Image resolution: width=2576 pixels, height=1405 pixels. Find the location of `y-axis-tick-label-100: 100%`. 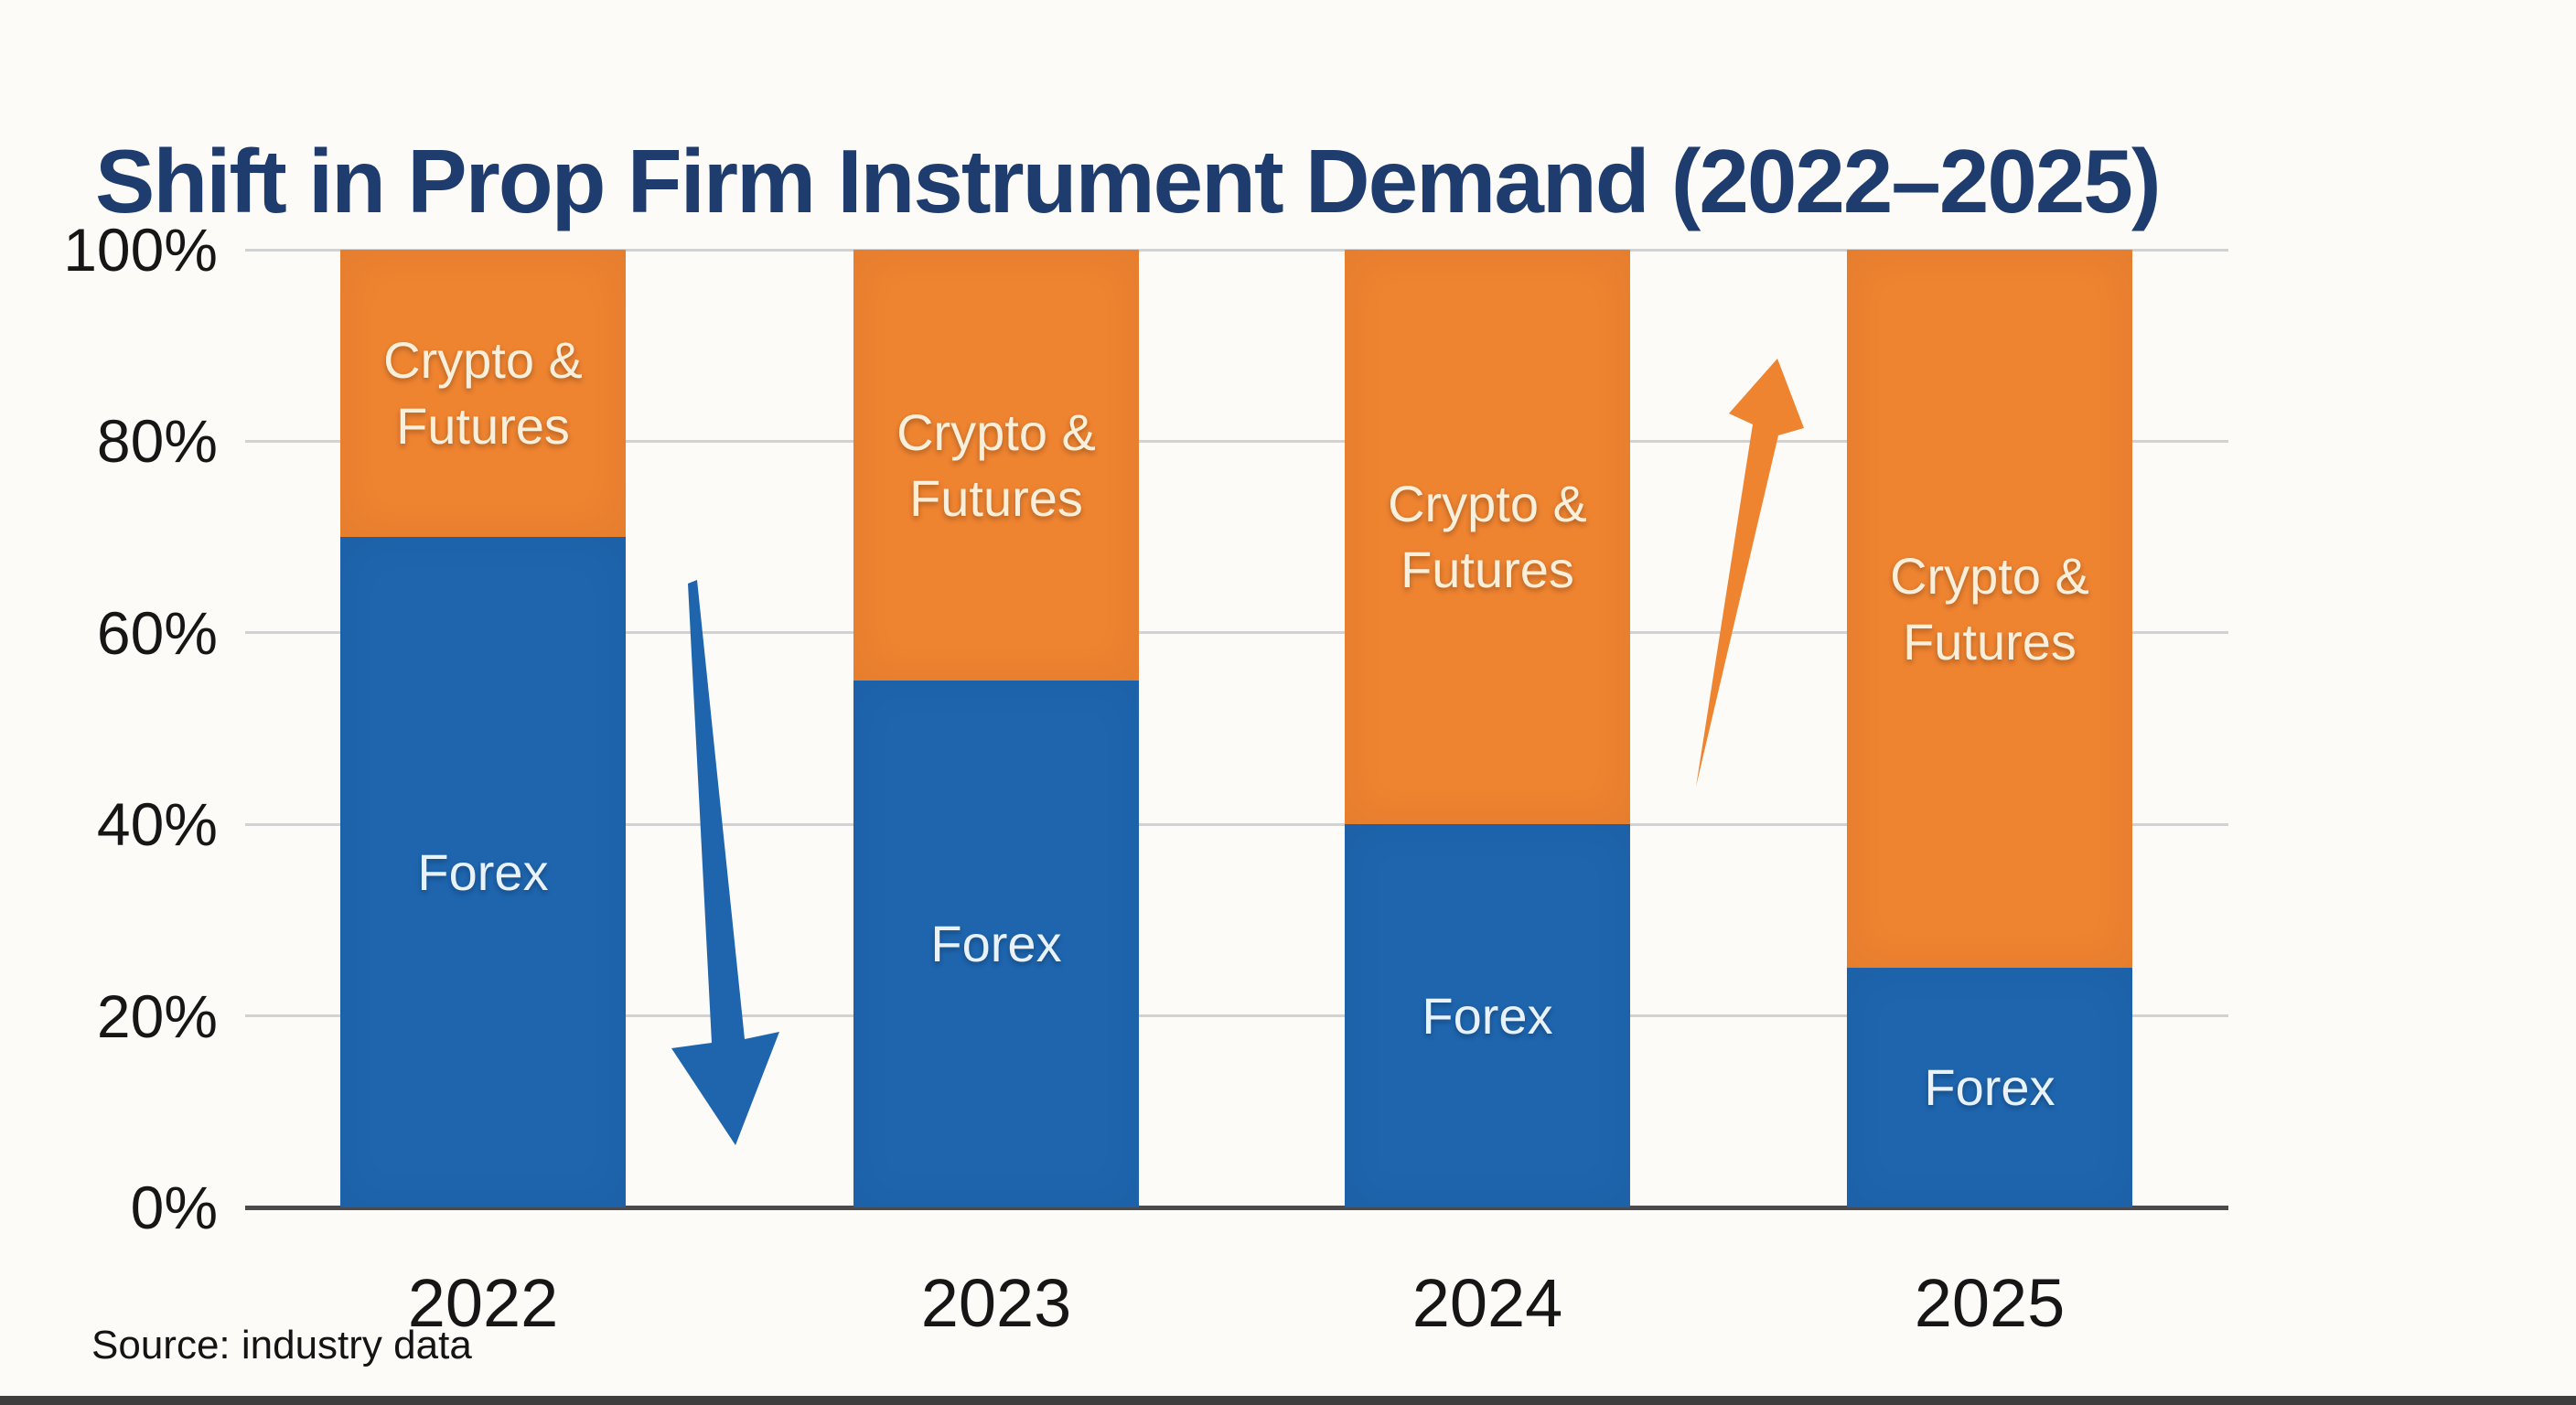

y-axis-tick-label-100: 100% is located at coordinates (140, 250).